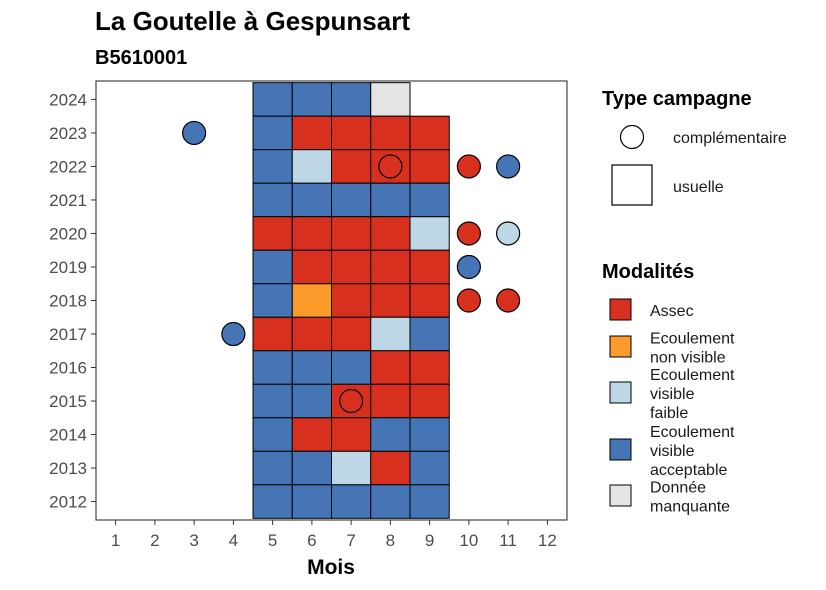 The width and height of the screenshot is (826, 590). I want to click on legend-label-complementaire: complémentaire, so click(730, 138).